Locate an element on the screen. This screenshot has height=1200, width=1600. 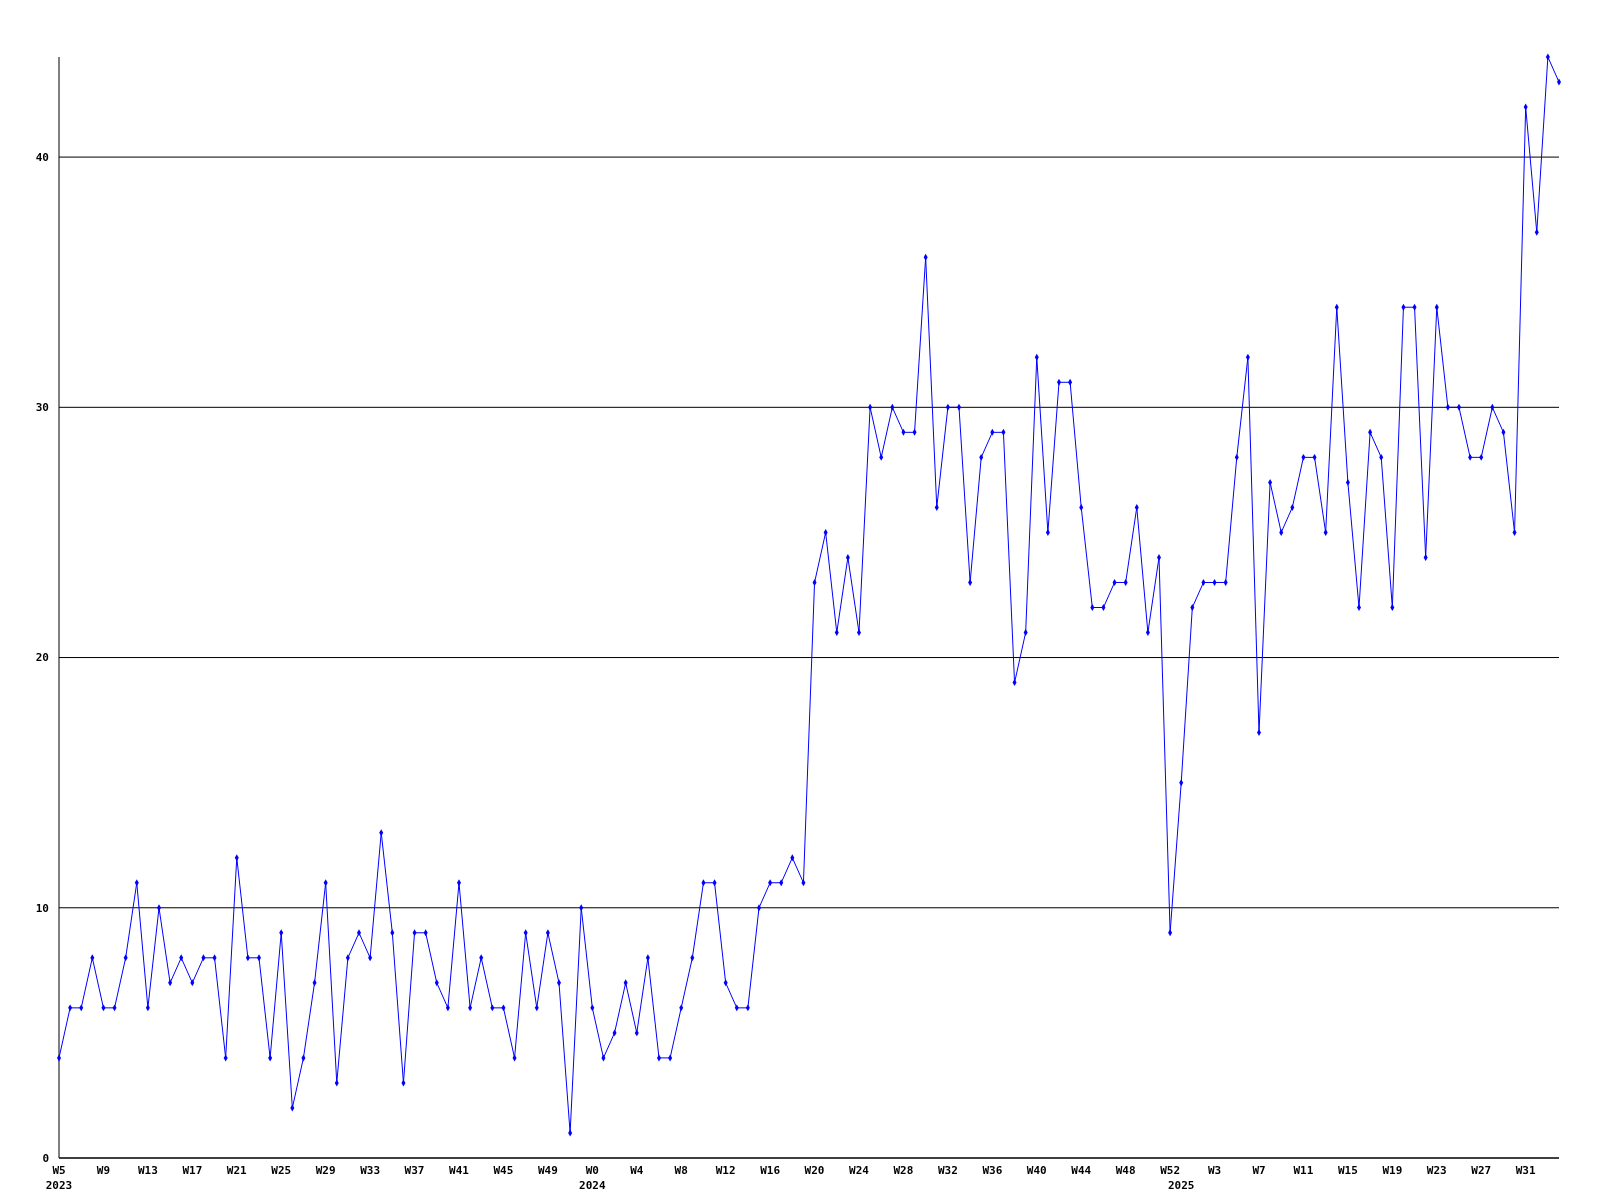
x-tick-label: W5 2023 is located at coordinates (59, 1178).